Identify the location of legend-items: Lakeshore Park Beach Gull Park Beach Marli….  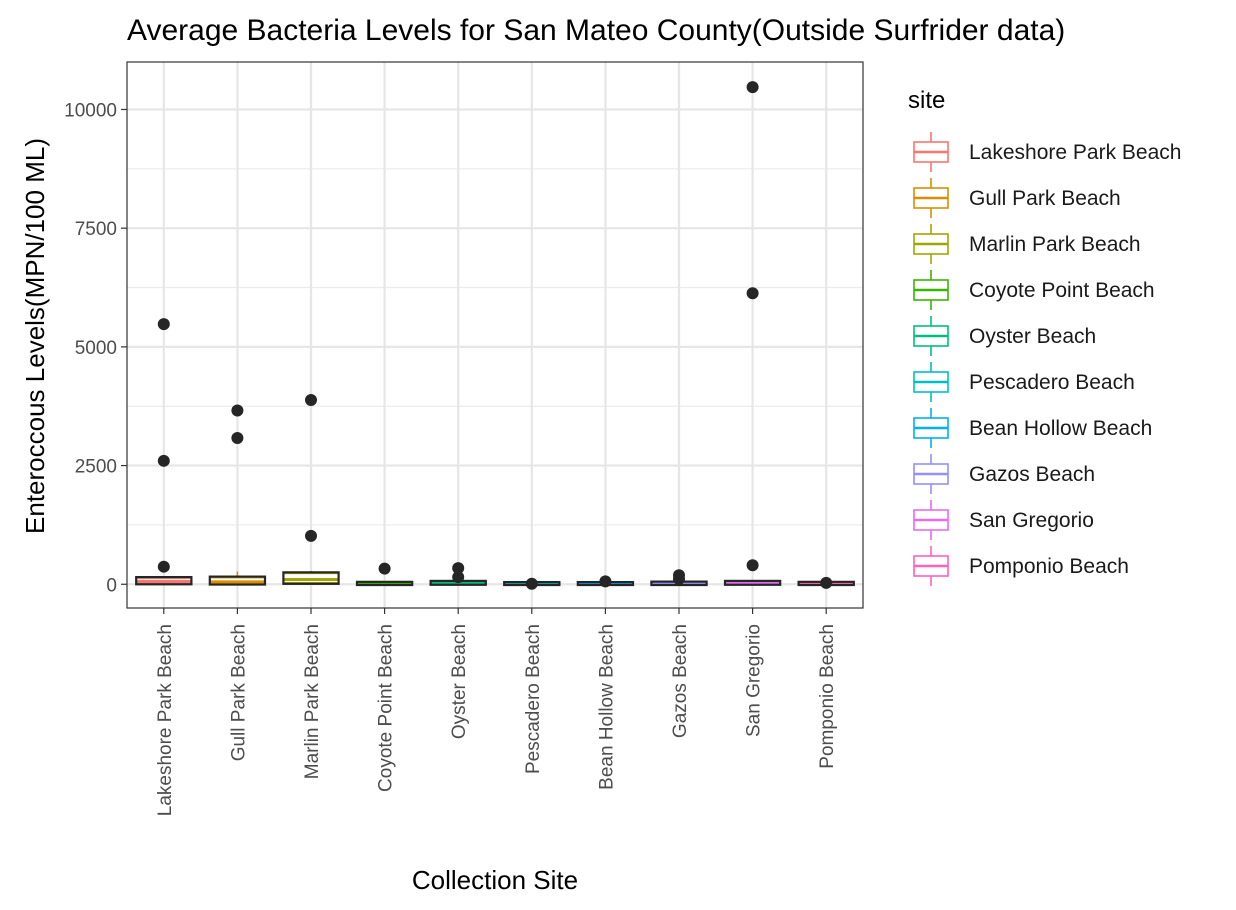
(1047, 359).